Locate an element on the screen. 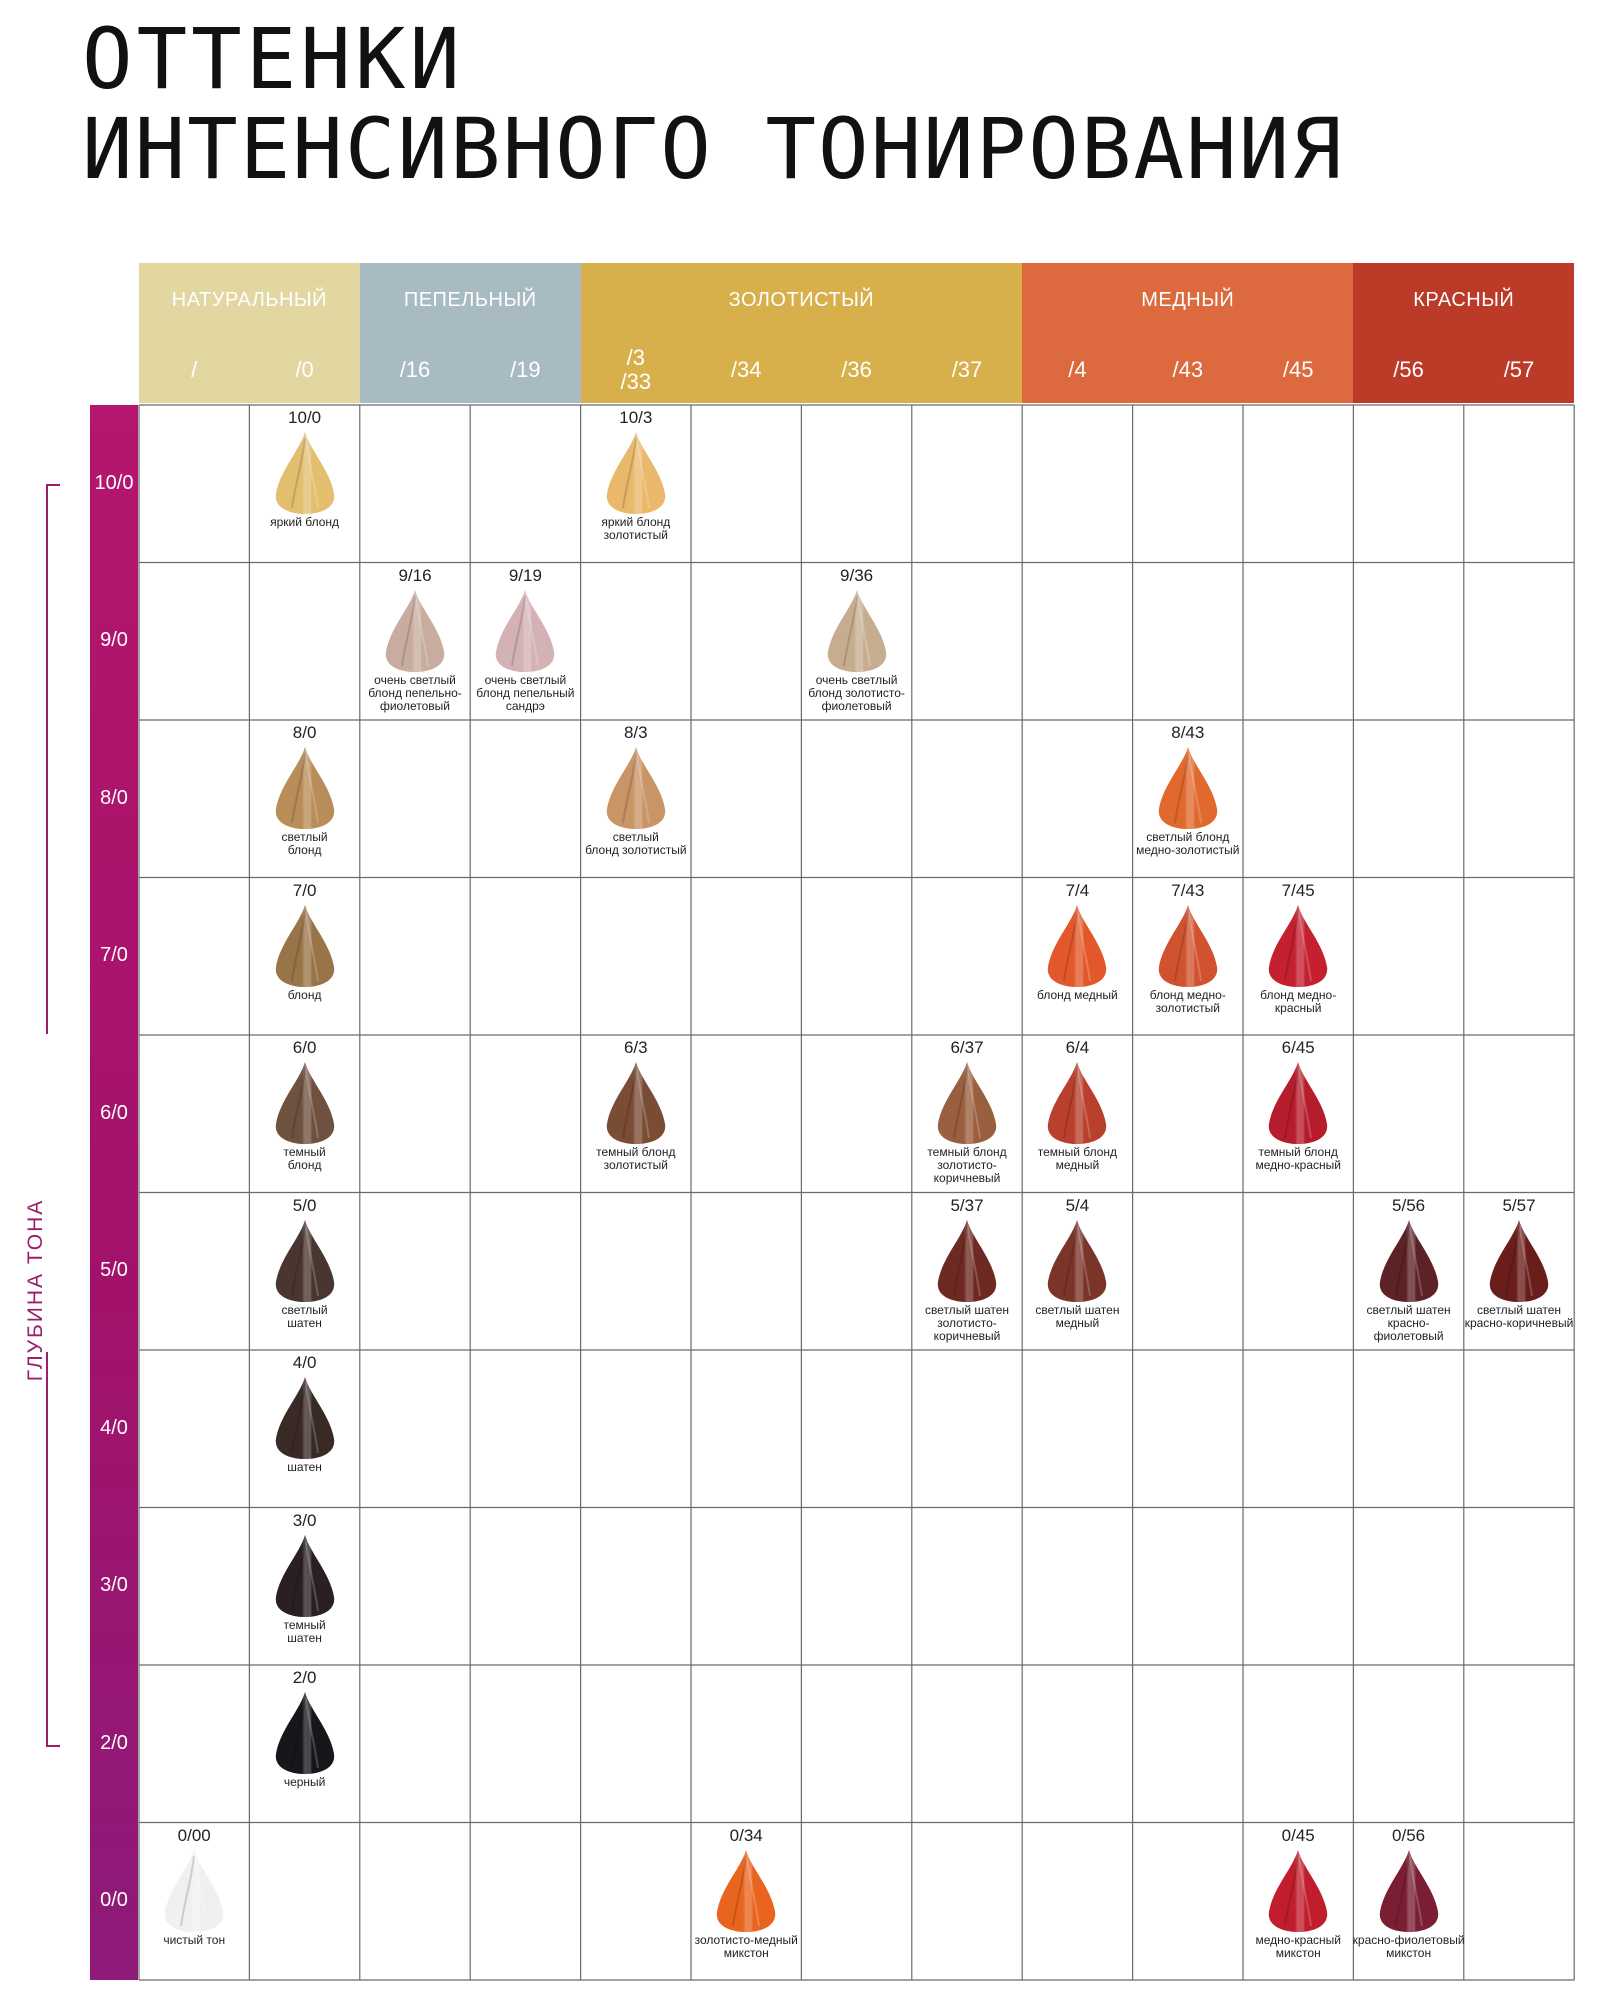 The width and height of the screenshot is (1601, 2005). shade-name: темный блонд is located at coordinates (304, 1158).